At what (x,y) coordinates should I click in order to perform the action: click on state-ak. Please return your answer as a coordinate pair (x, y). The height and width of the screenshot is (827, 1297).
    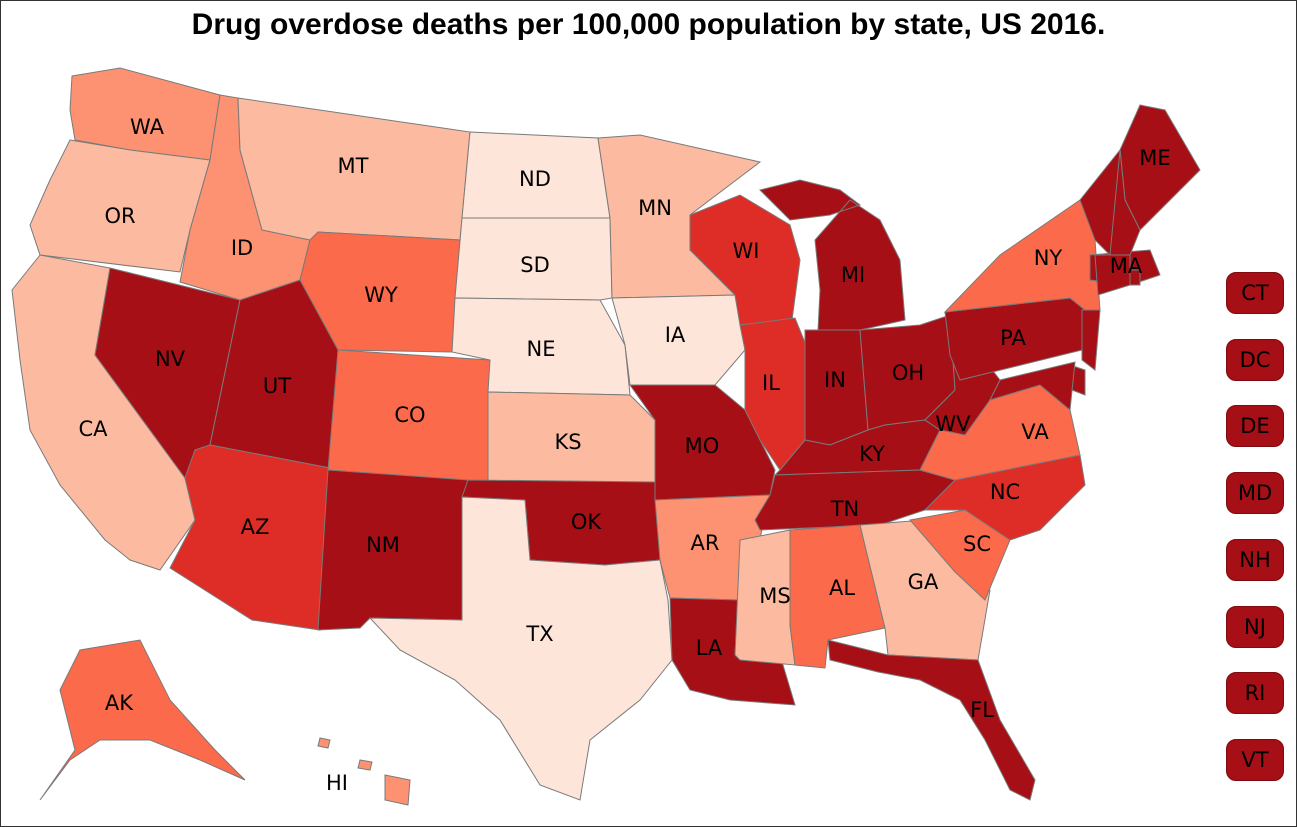
    Looking at the image, I should click on (142, 720).